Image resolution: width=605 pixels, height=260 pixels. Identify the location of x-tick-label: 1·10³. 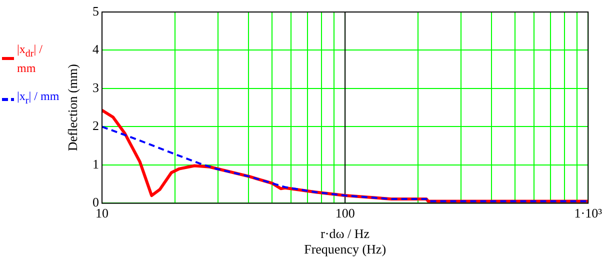
(588, 212).